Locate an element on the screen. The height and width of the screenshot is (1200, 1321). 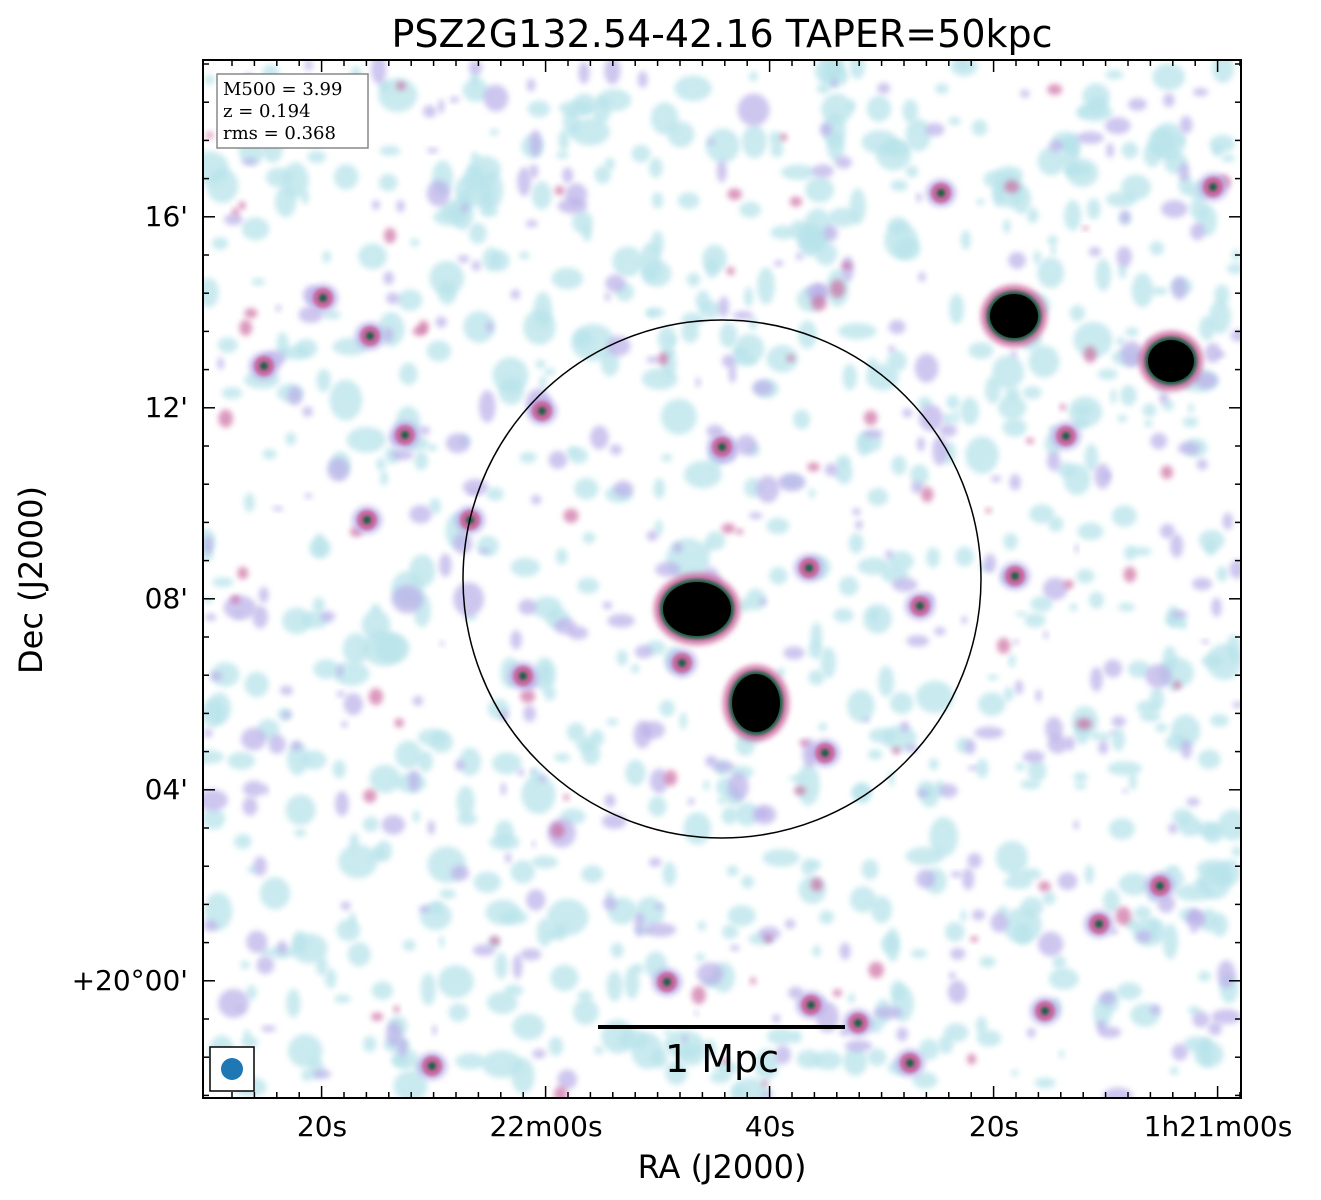
x-tick-label: 22m00s is located at coordinates (545, 1126).